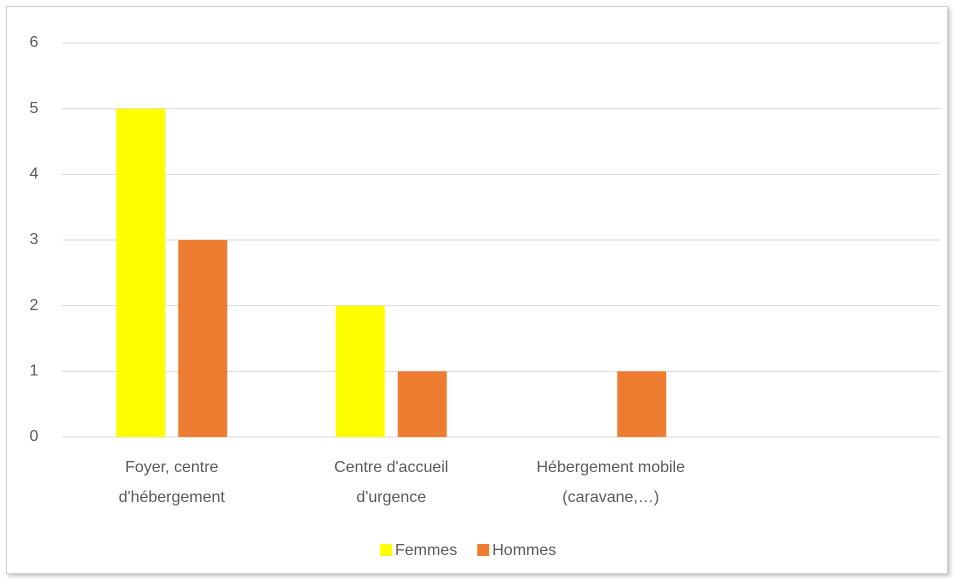 The width and height of the screenshot is (956, 580). I want to click on legend-label: Hommes, so click(524, 550).